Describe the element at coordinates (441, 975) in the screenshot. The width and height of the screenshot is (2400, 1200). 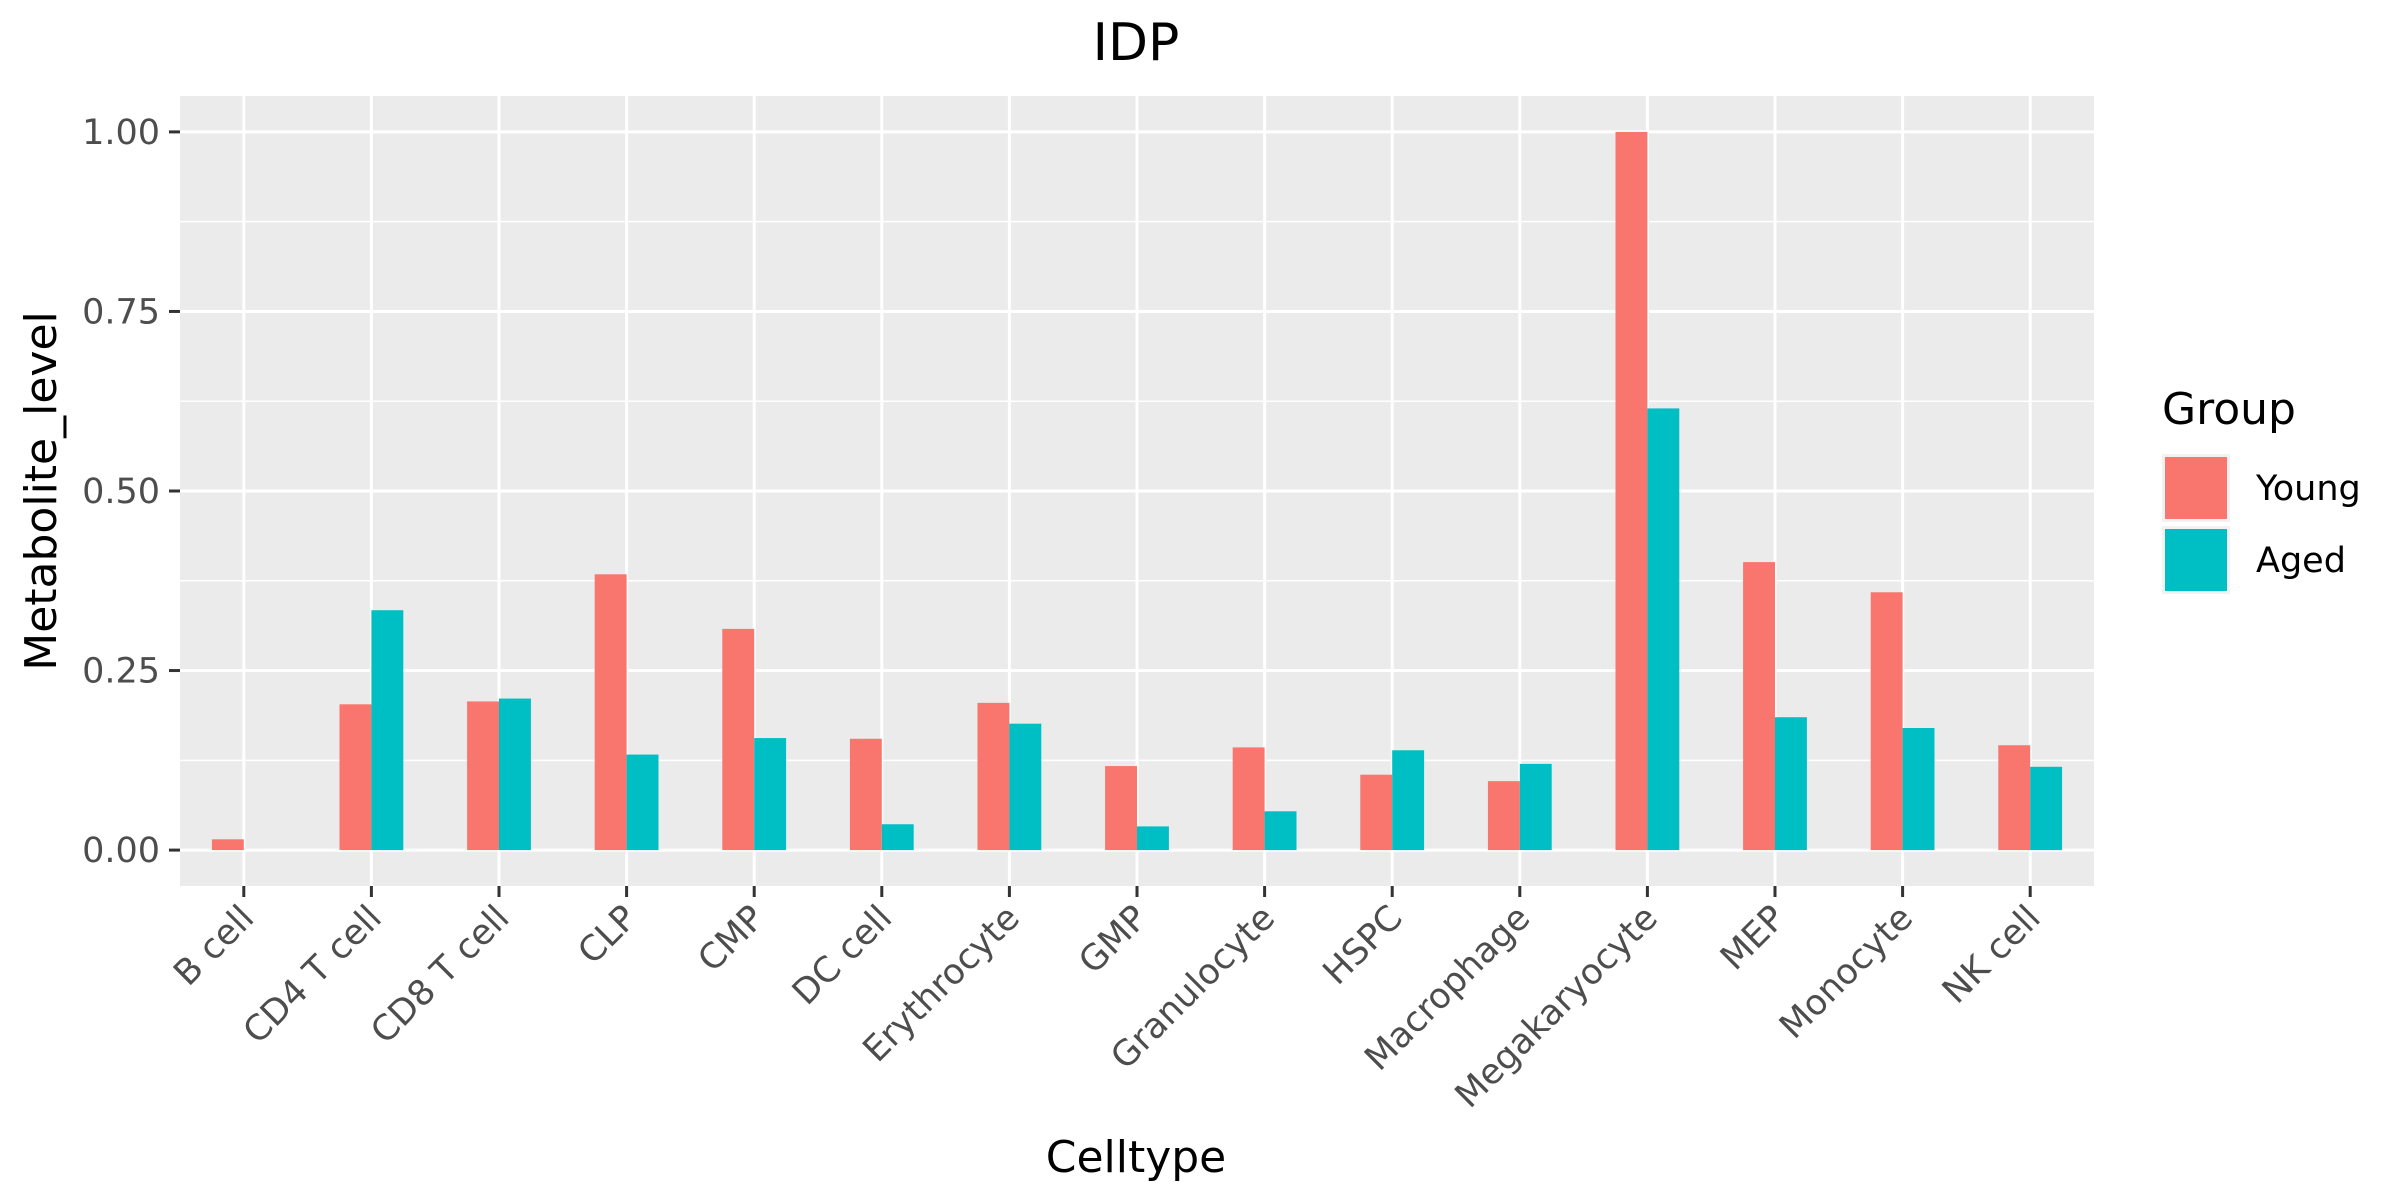
I see `x-tick-label: CD8 T cell` at that location.